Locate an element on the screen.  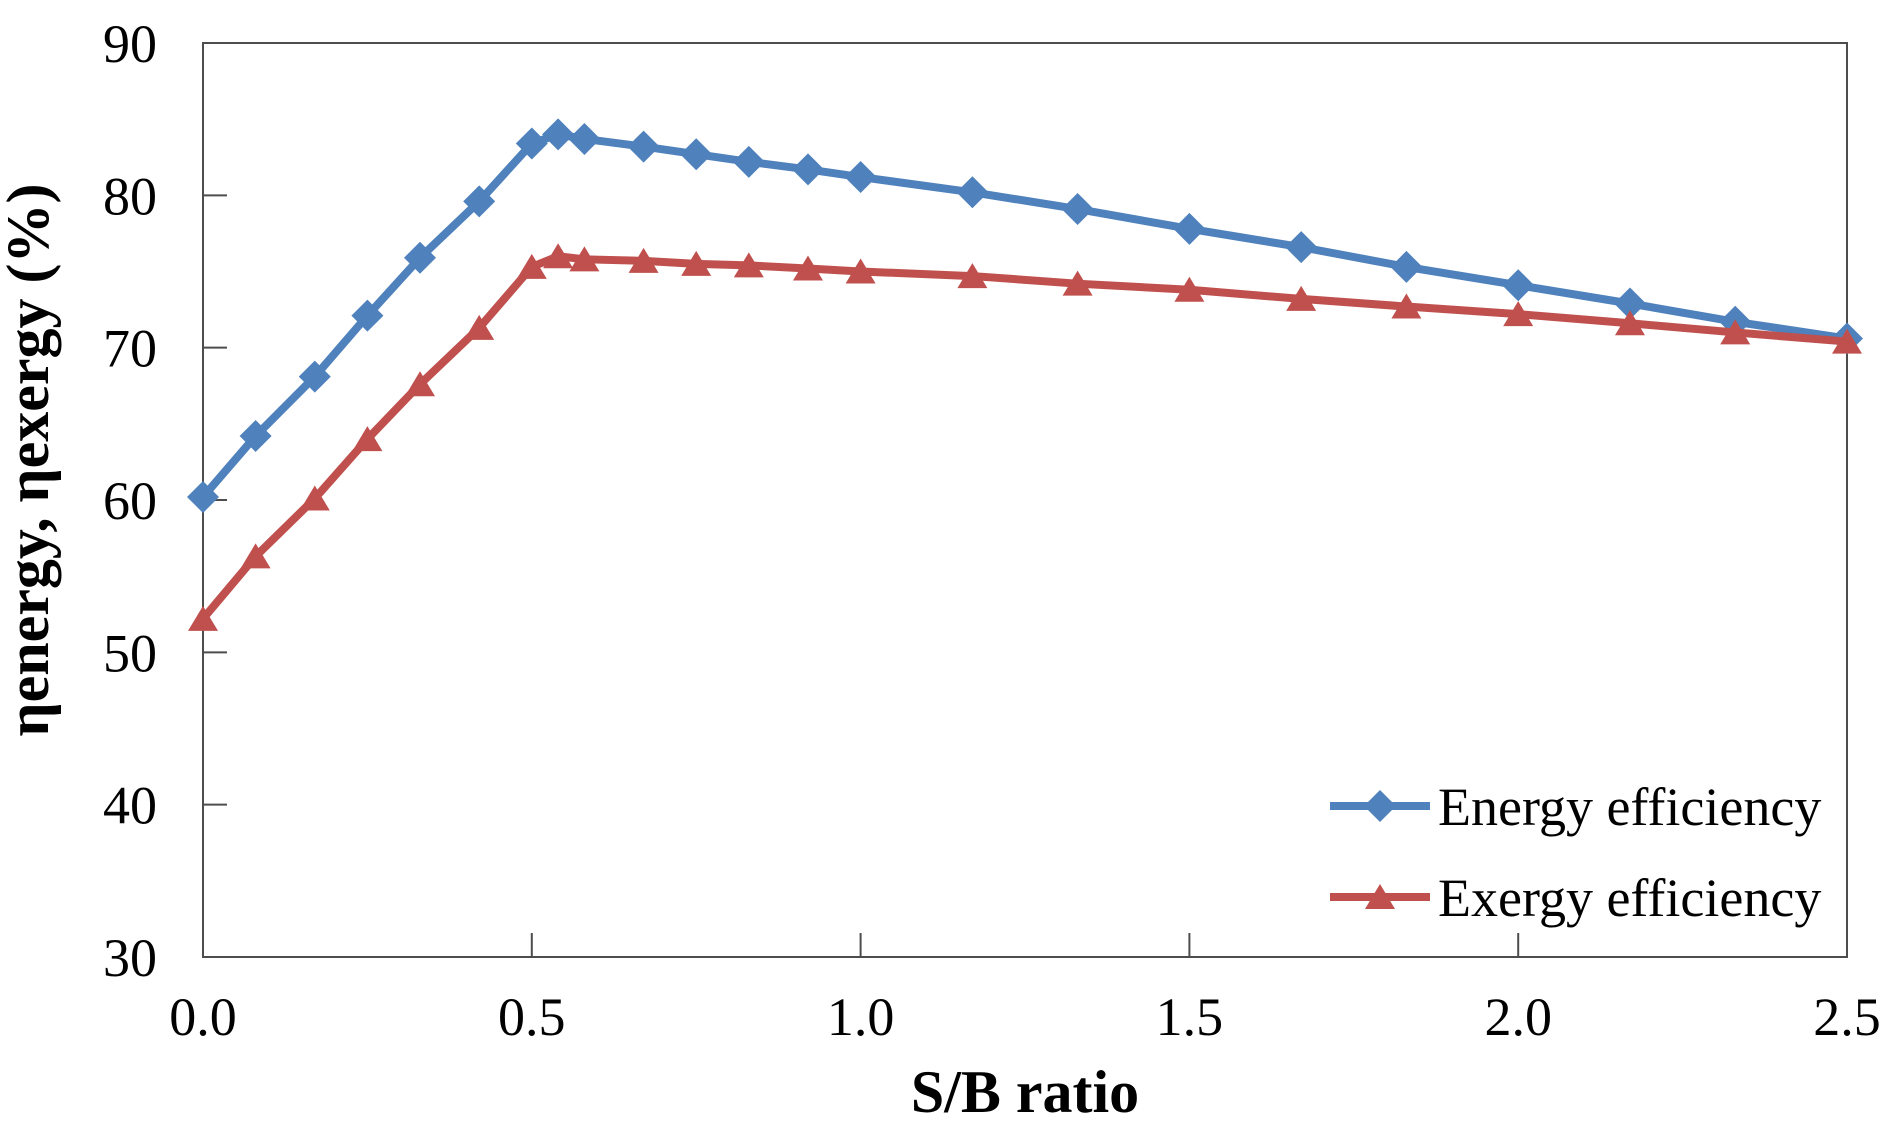
x-tick-label: 0.5 is located at coordinates (532, 1017).